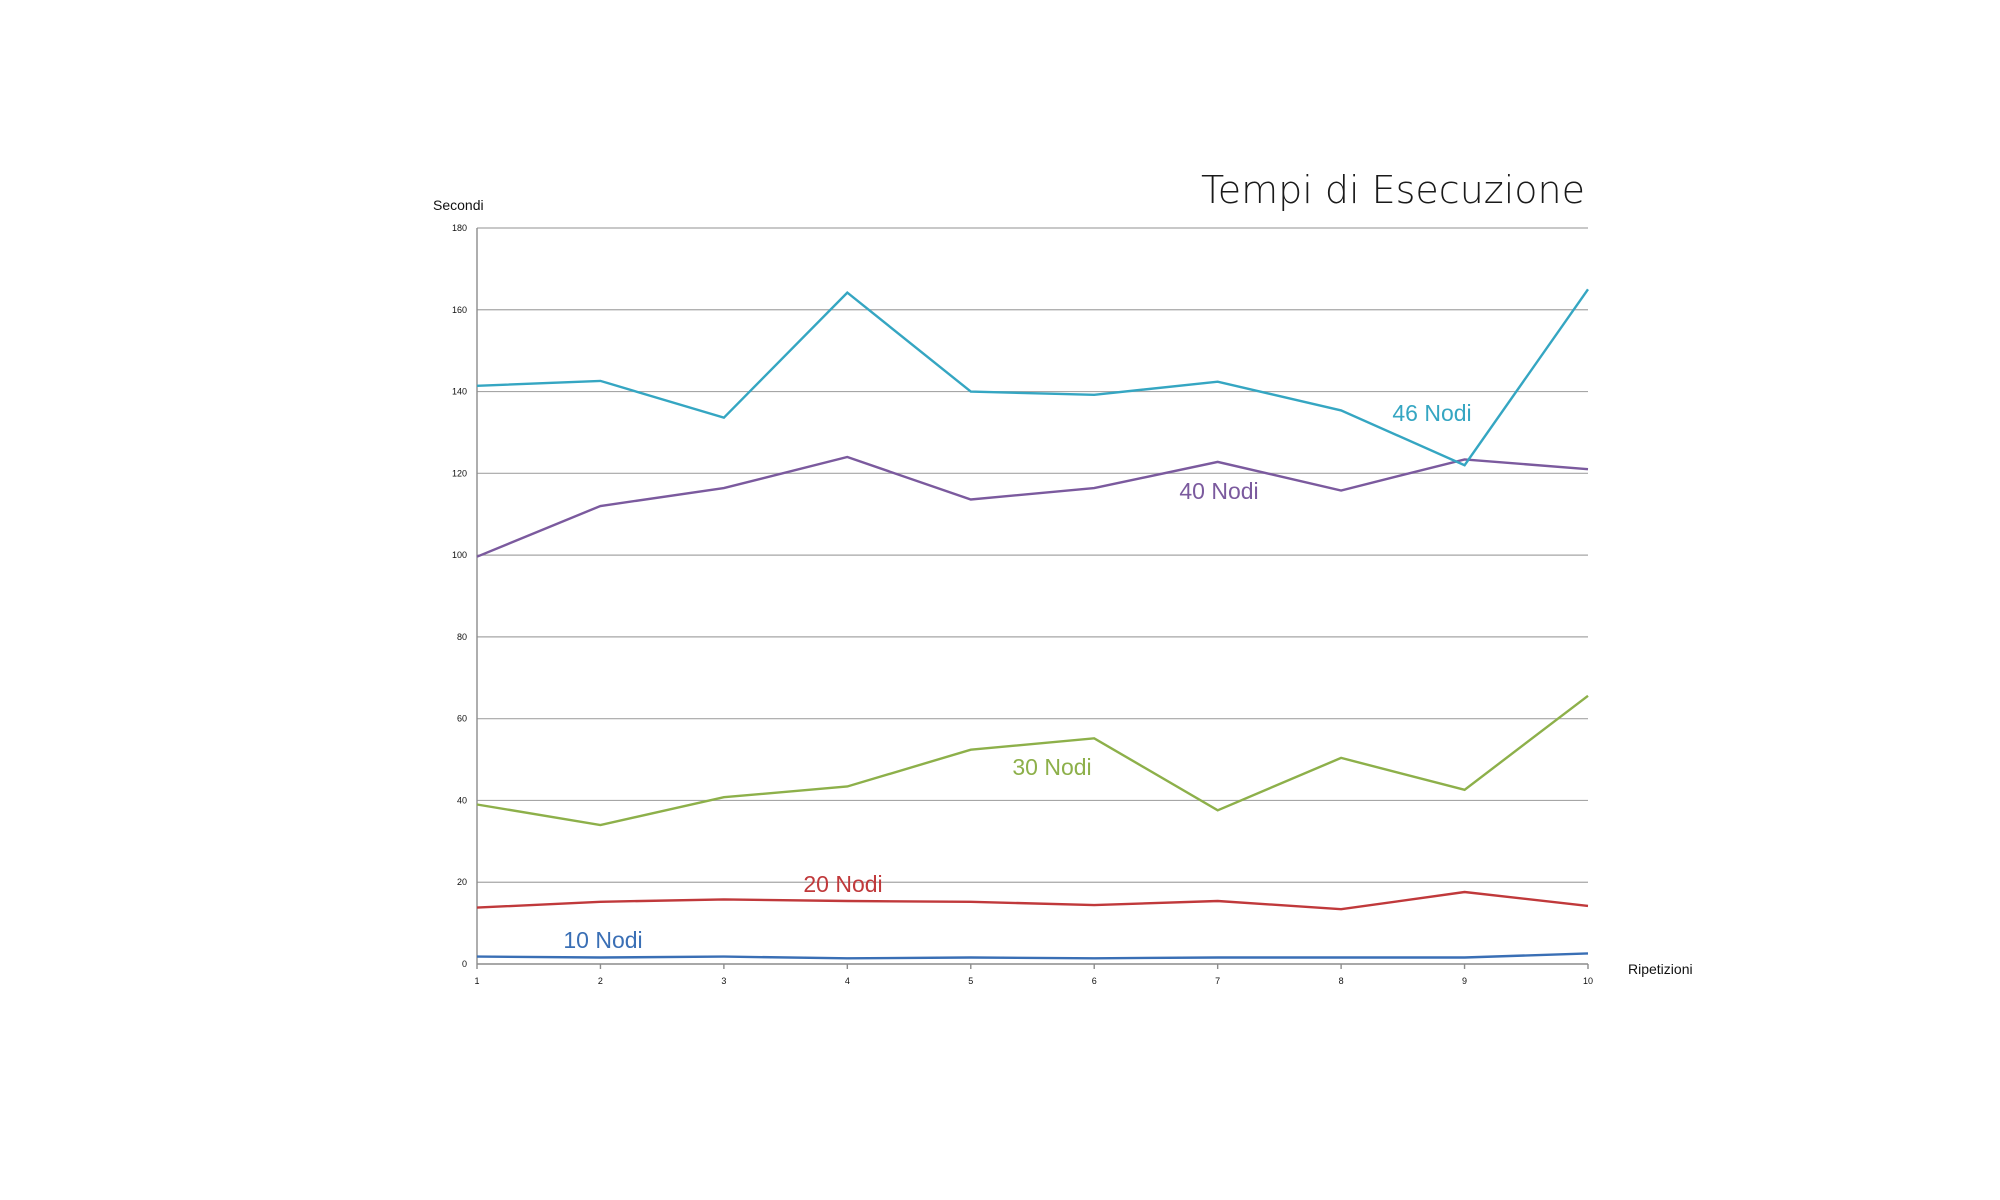 This screenshot has height=1200, width=2000. What do you see at coordinates (847, 981) in the screenshot?
I see `x-tick-label: 4` at bounding box center [847, 981].